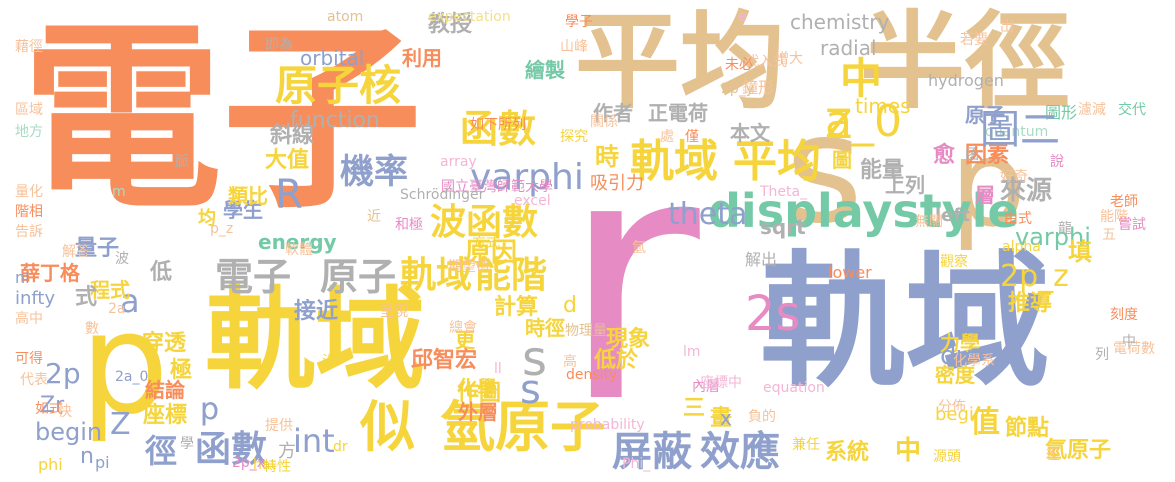  I want to click on cloud-word: 原子核, so click(338, 85).